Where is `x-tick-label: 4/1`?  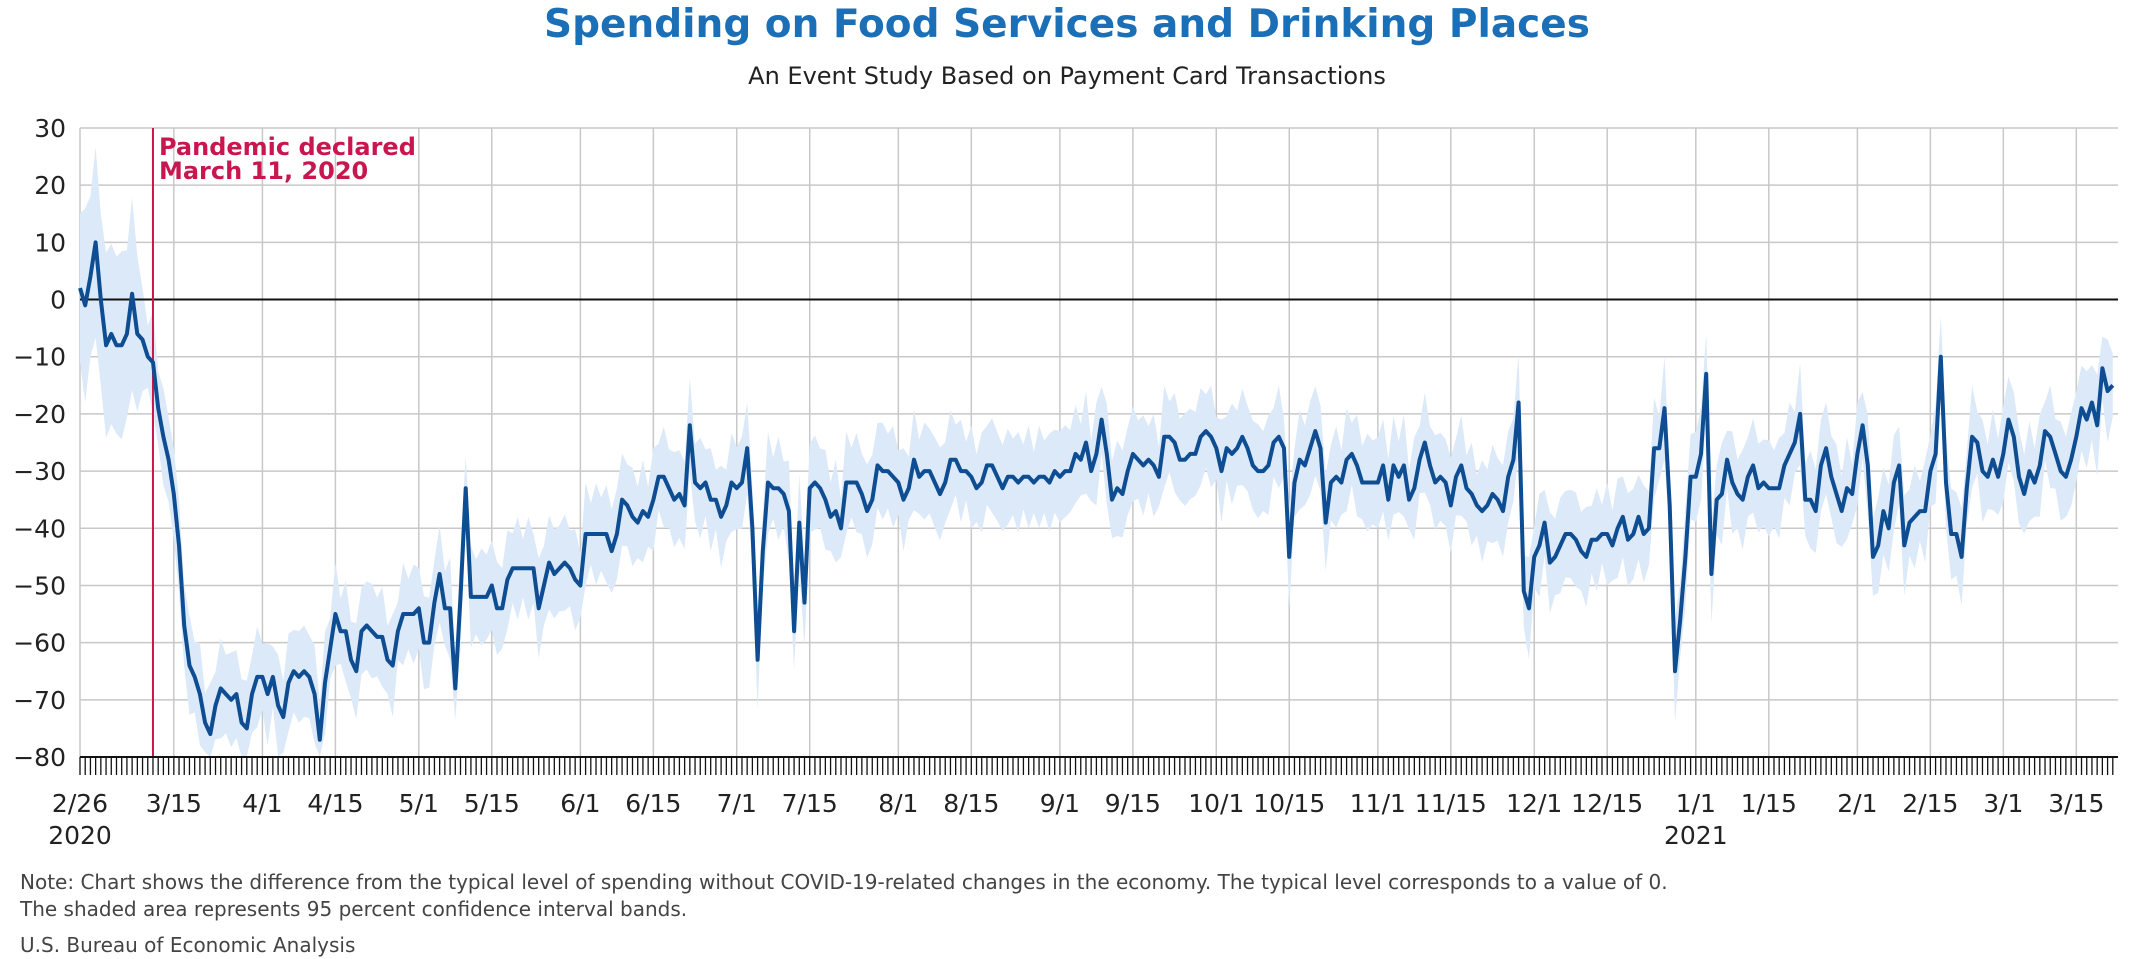 x-tick-label: 4/1 is located at coordinates (262, 803).